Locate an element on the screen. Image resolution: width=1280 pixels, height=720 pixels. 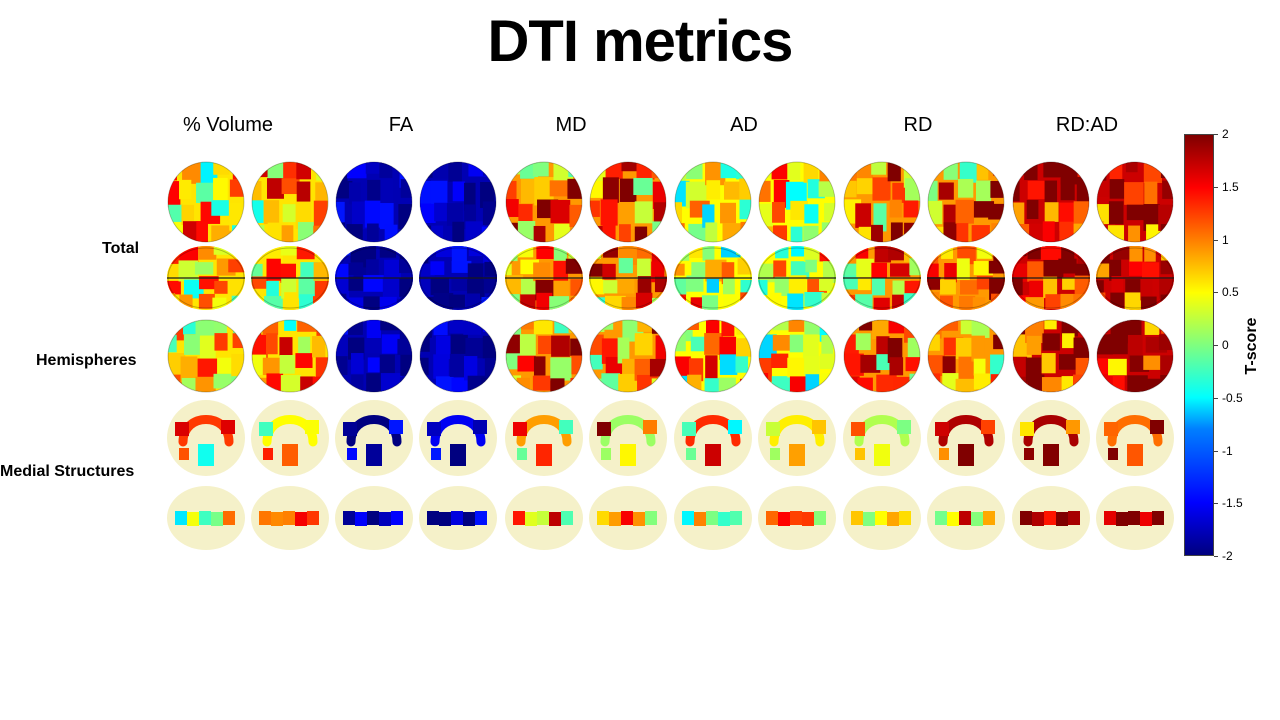
colorbar-tick-label: -1.5 is located at coordinates (1232, 503).